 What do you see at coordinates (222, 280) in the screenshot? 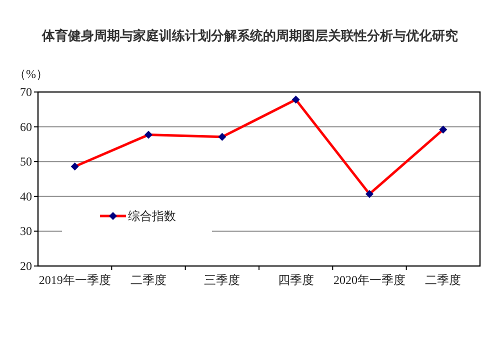
I see `x-tick-label: 三季度` at bounding box center [222, 280].